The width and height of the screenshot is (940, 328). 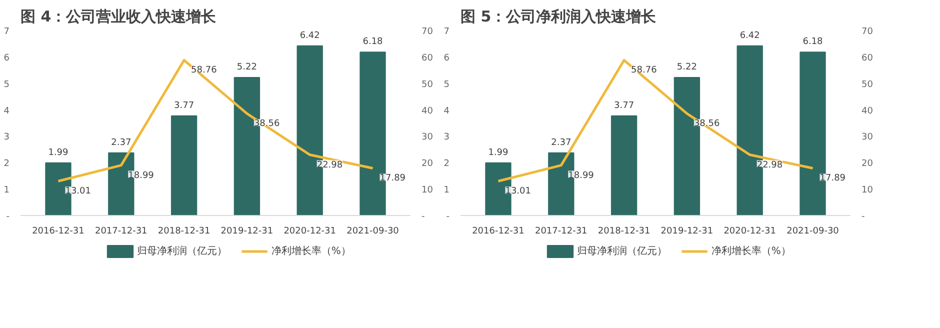 What do you see at coordinates (559, 17) in the screenshot?
I see `chart-title: 图 5：公司净利润入快速增长` at bounding box center [559, 17].